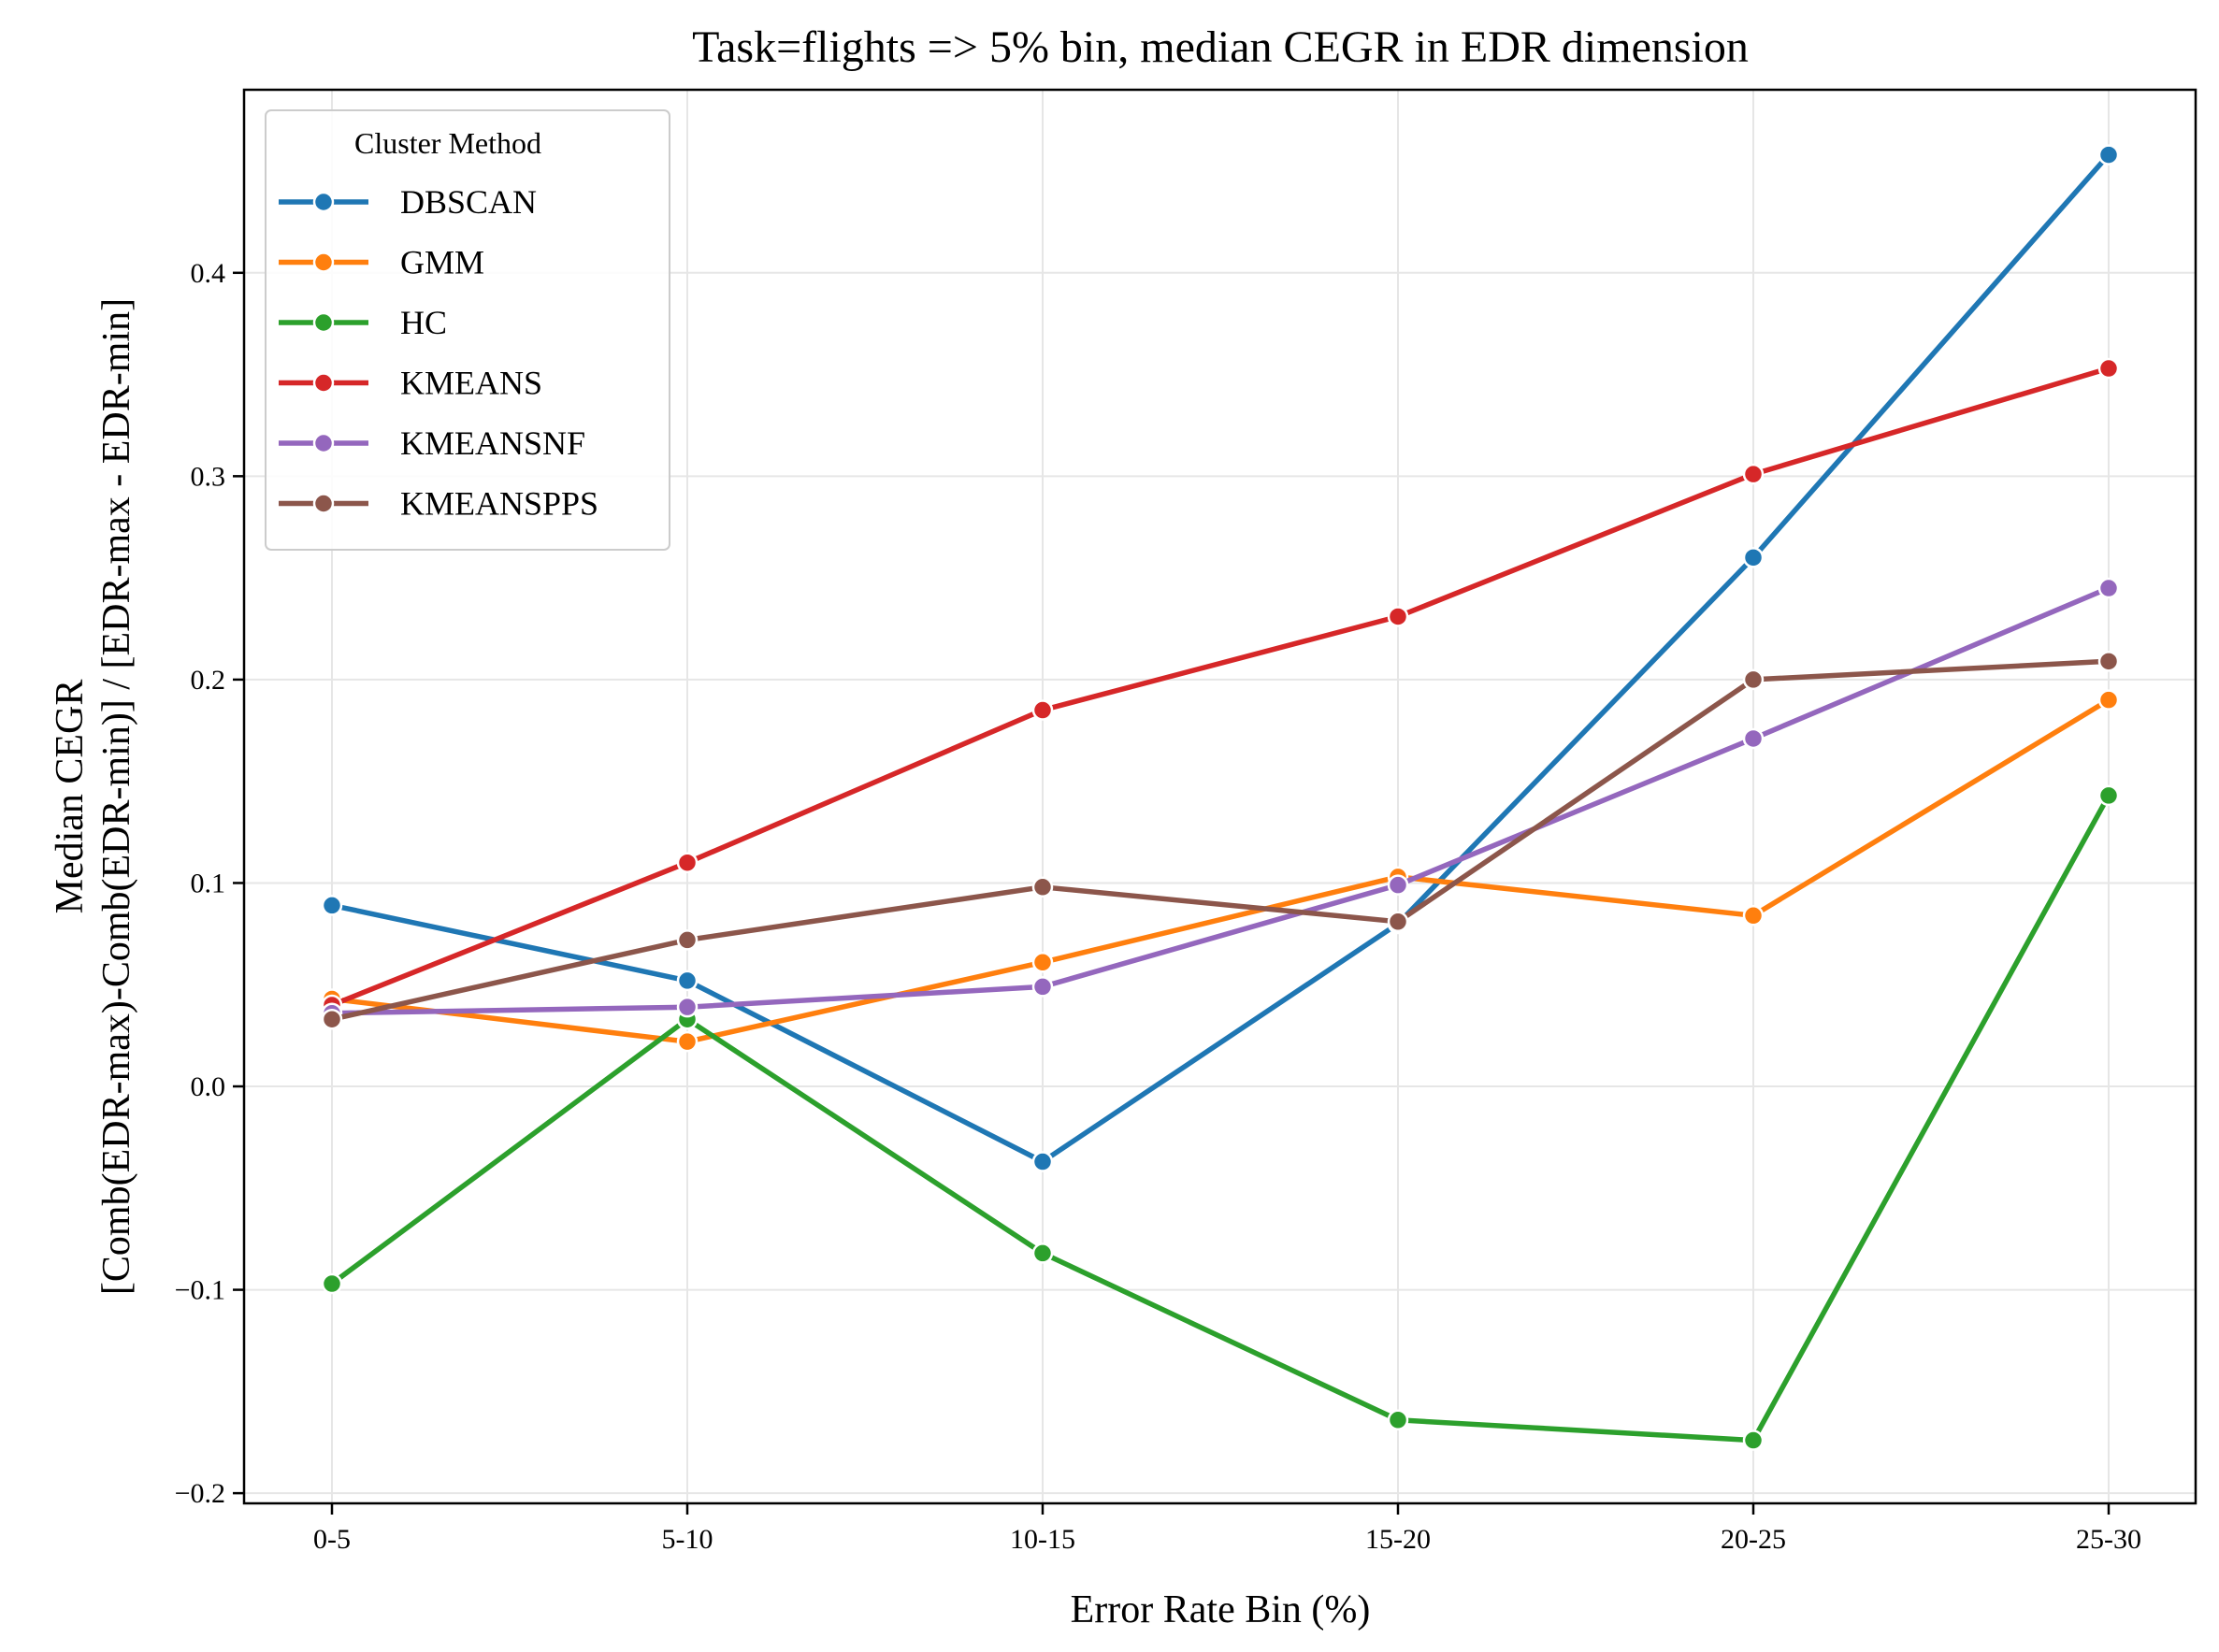 The height and width of the screenshot is (1652, 2219). I want to click on x-tick-label: 10-15, so click(1042, 1540).